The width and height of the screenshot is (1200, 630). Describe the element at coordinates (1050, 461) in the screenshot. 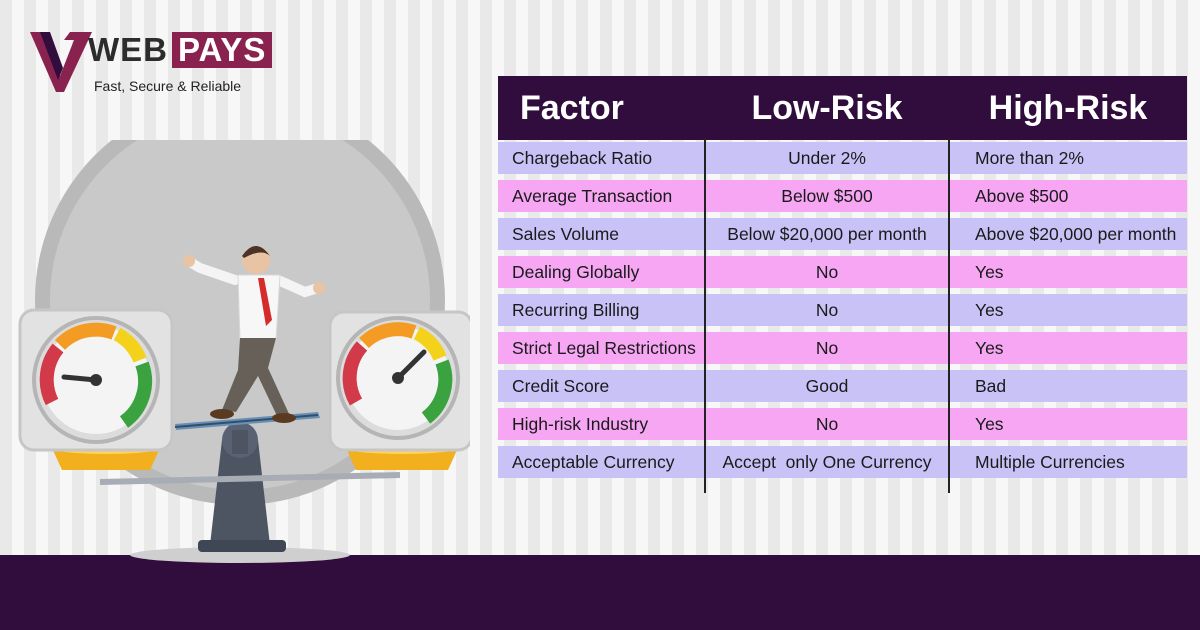

I see `high-risk-cell: Multiple Currencies` at that location.